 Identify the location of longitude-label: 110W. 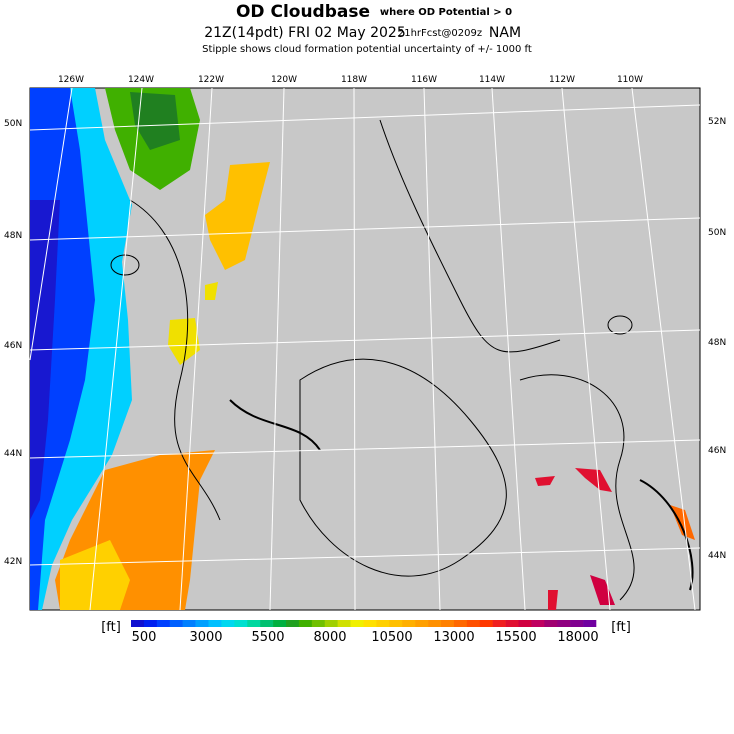
(630, 80).